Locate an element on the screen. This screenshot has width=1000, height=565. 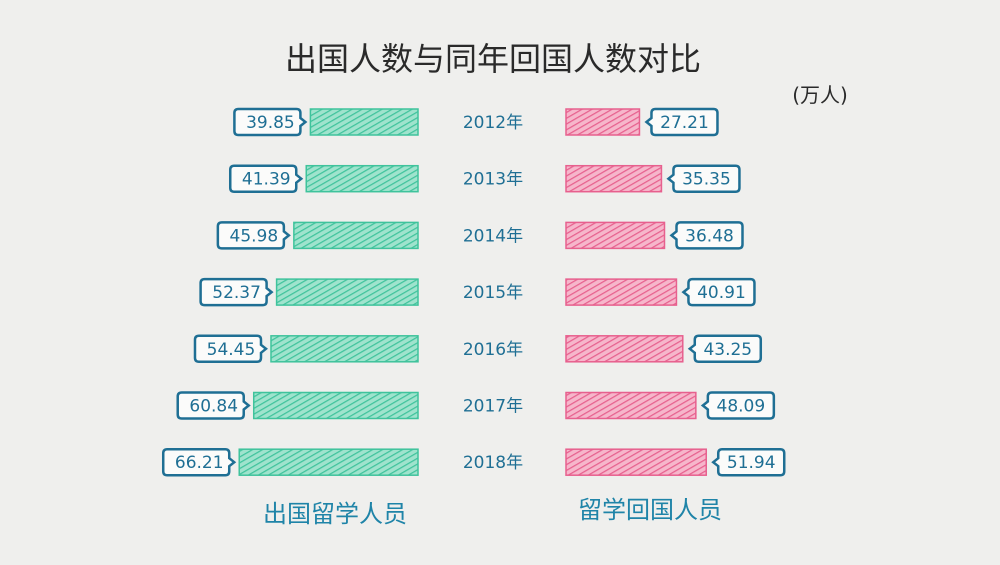
unit-label: (万人) is located at coordinates (820, 95).